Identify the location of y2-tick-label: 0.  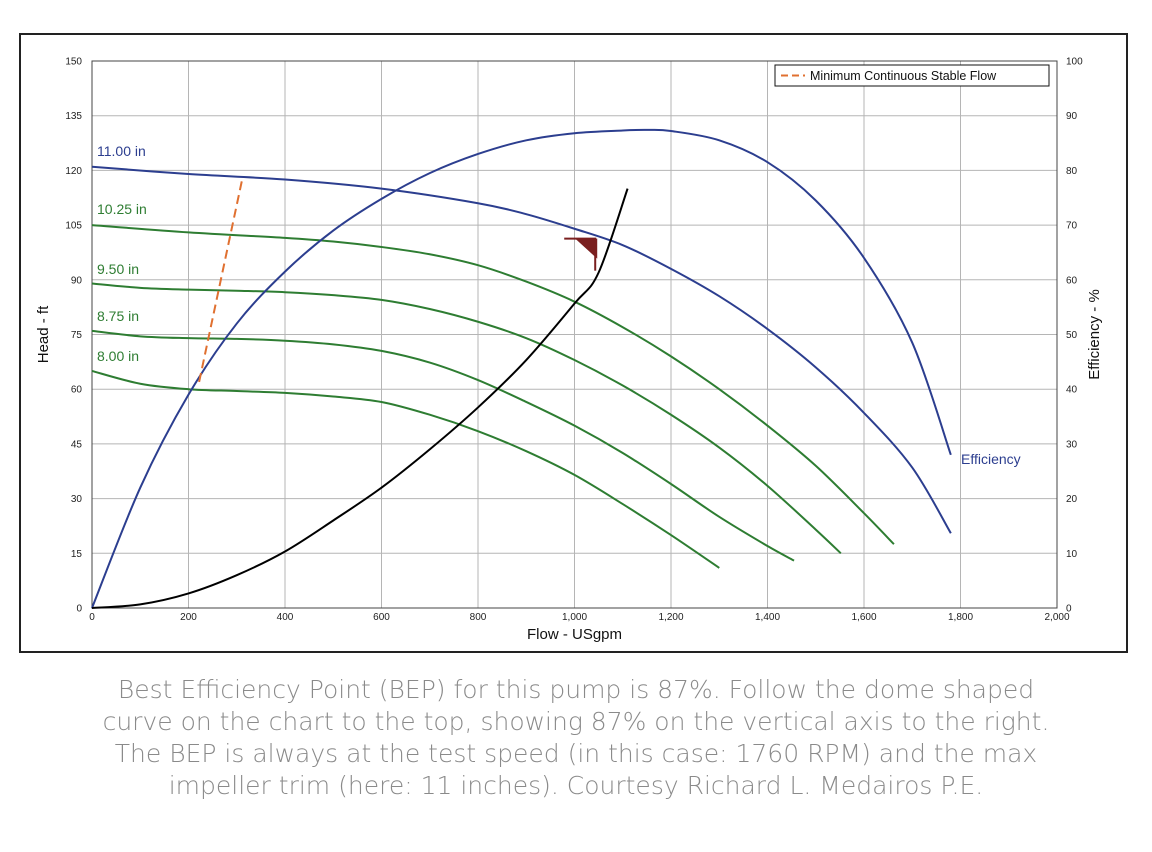
(1069, 609).